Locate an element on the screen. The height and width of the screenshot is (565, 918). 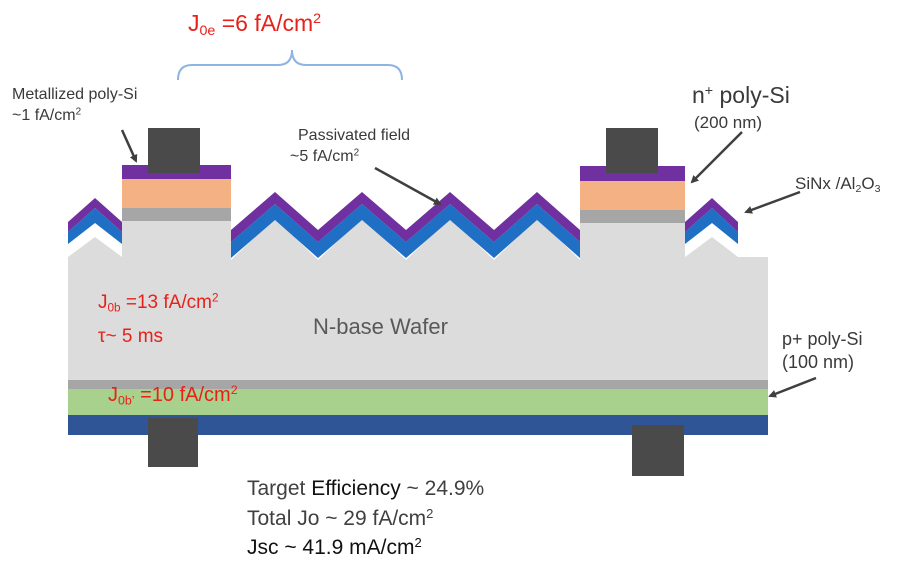
n-poly-thickness: (200 nm) is located at coordinates (728, 122).